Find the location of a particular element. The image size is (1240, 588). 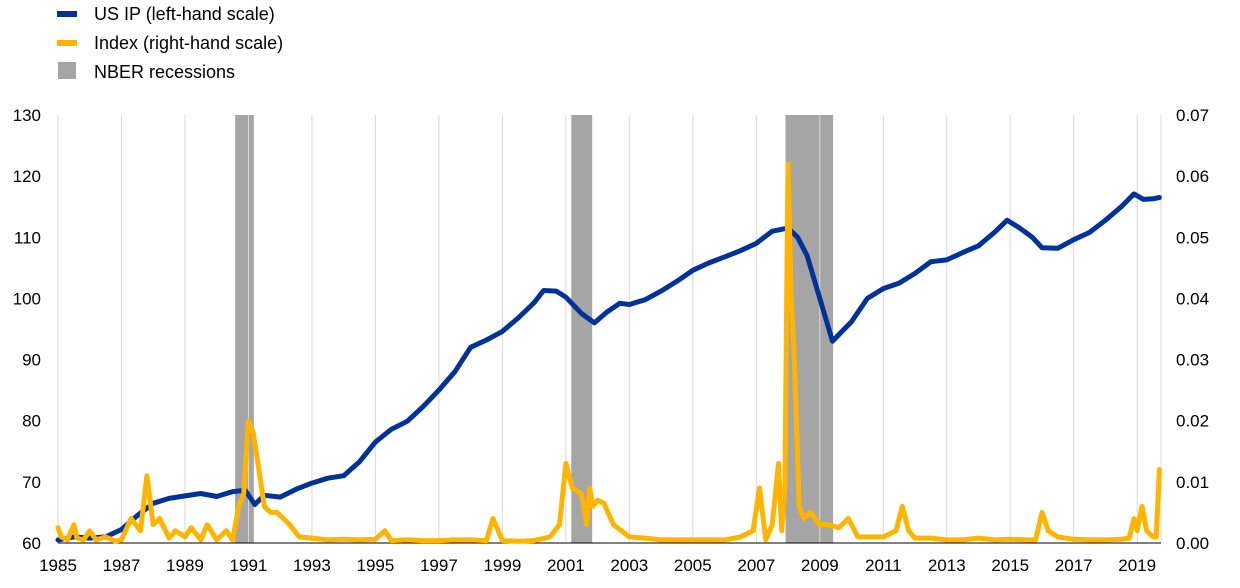

x-tick-1993: 1993 is located at coordinates (312, 565).